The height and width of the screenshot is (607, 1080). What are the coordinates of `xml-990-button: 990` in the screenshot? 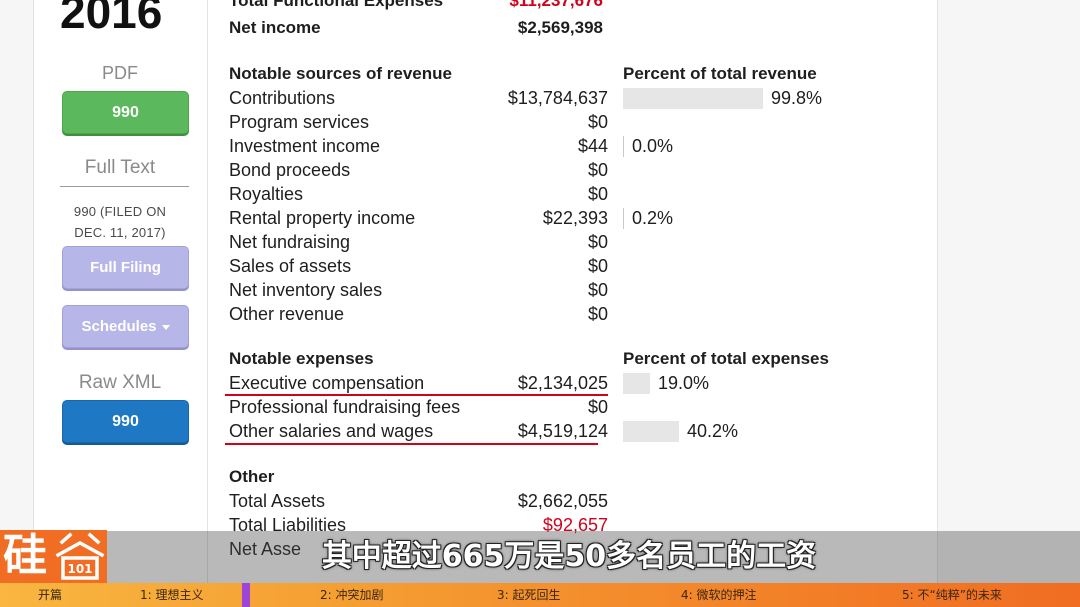 It's located at (125, 421).